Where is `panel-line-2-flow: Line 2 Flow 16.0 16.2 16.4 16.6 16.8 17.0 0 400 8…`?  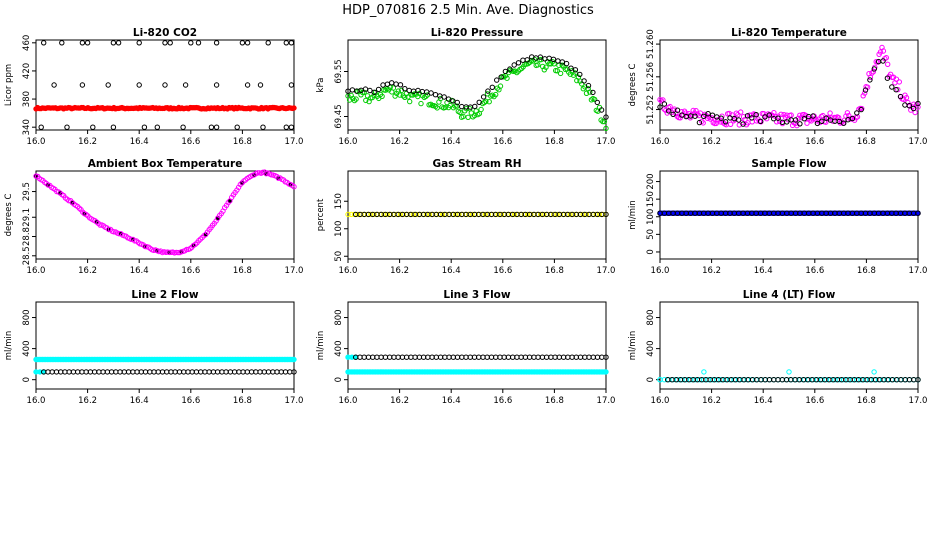
panel-line-2-flow: Line 2 Flow 16.0 16.2 16.4 16.6 16.8 17.0 0 400 8… is located at coordinates (153, 347).